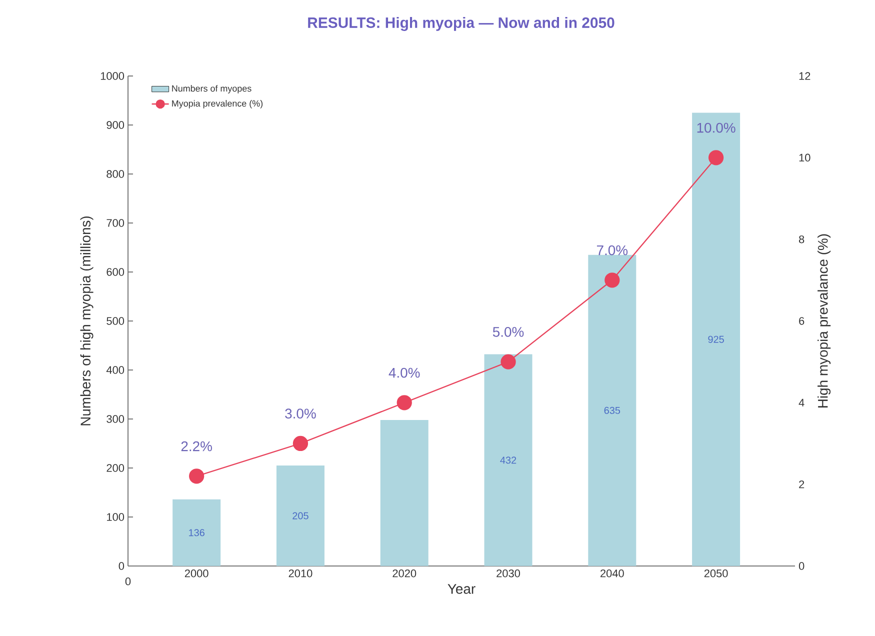  Describe the element at coordinates (115, 223) in the screenshot. I see `y-tick-label: 700` at that location.